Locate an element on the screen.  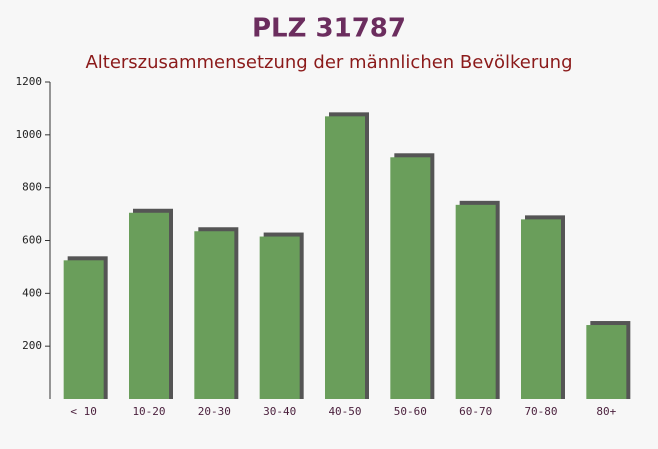
x-tick-label: 10-20 is located at coordinates (148, 411).